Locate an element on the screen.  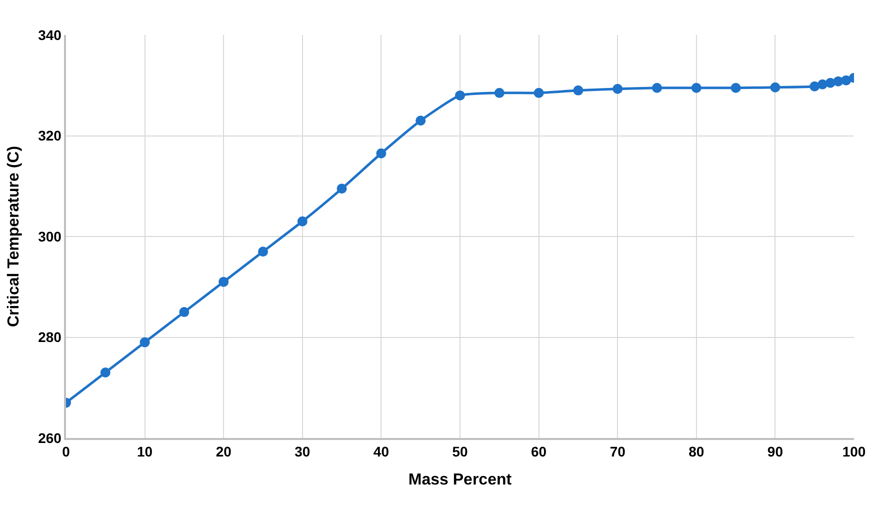
y-tick-label: 340 is located at coordinates (50, 34).